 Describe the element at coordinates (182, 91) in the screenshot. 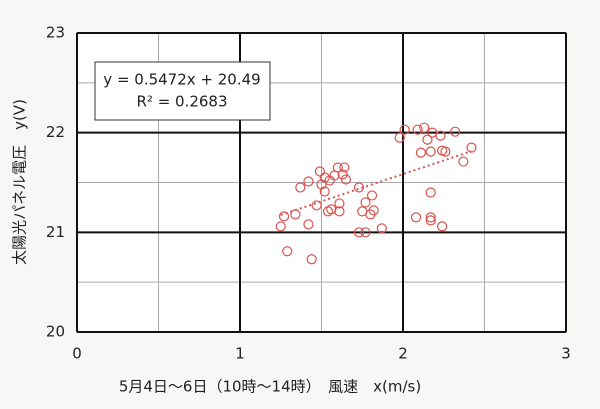

I see `annotation-box` at that location.